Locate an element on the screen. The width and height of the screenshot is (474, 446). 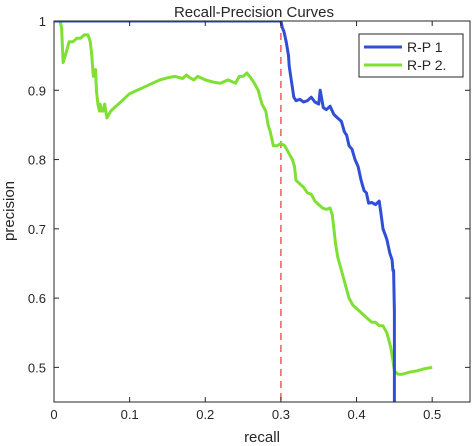
legend-label-2: R-P 2. is located at coordinates (426, 65).